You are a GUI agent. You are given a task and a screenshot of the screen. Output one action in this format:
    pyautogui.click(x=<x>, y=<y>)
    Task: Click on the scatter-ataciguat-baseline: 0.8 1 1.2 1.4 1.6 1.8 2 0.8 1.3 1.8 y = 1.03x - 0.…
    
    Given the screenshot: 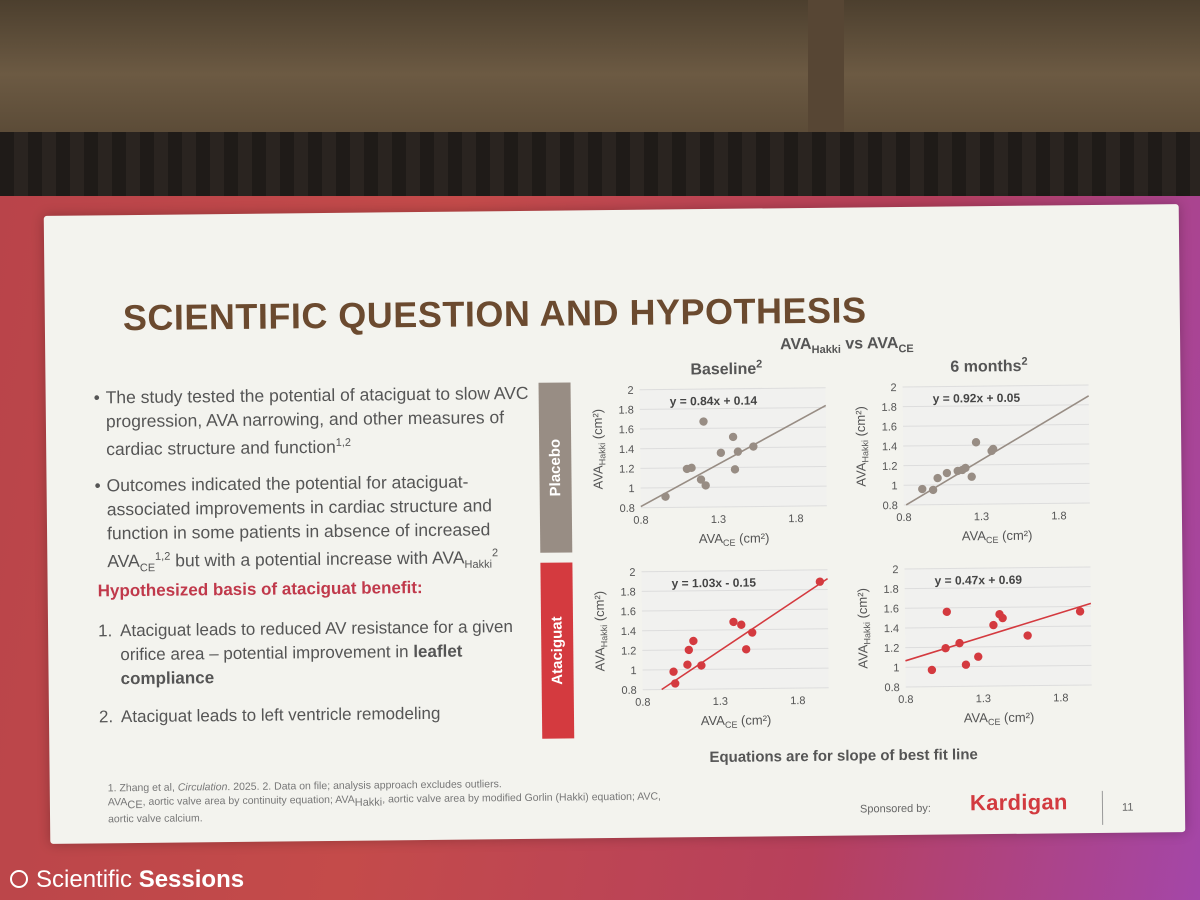 What is the action you would take?
    pyautogui.click(x=710, y=650)
    